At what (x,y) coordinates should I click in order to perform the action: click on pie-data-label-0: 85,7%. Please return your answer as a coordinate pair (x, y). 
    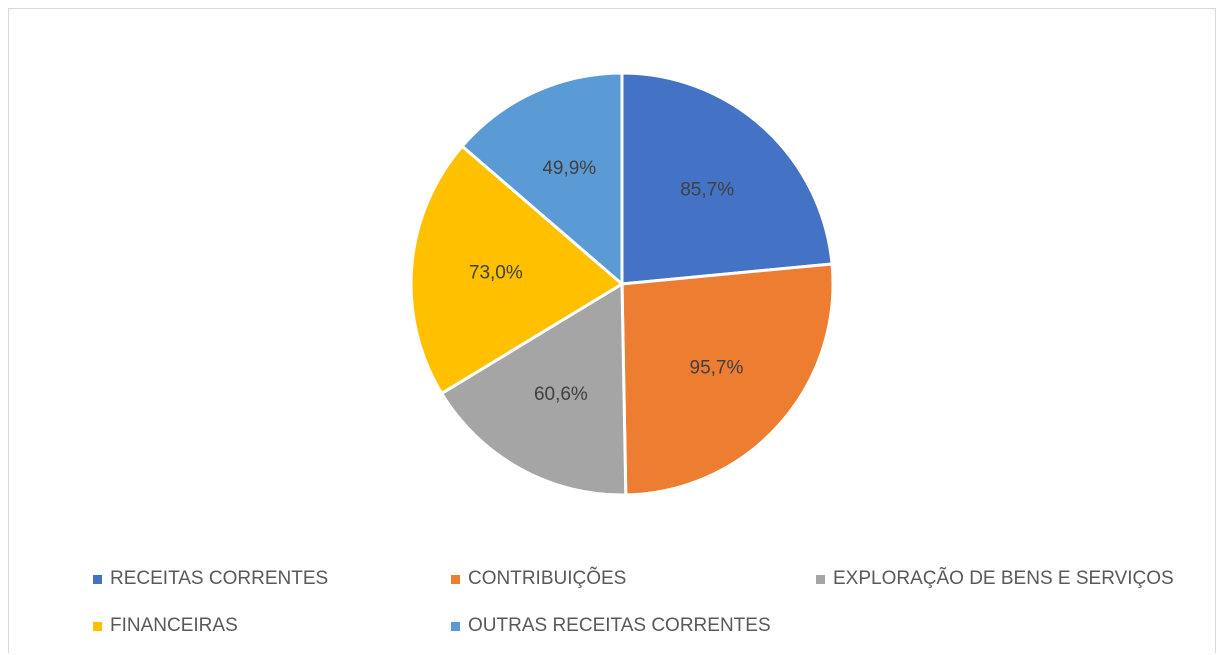
    Looking at the image, I should click on (707, 189).